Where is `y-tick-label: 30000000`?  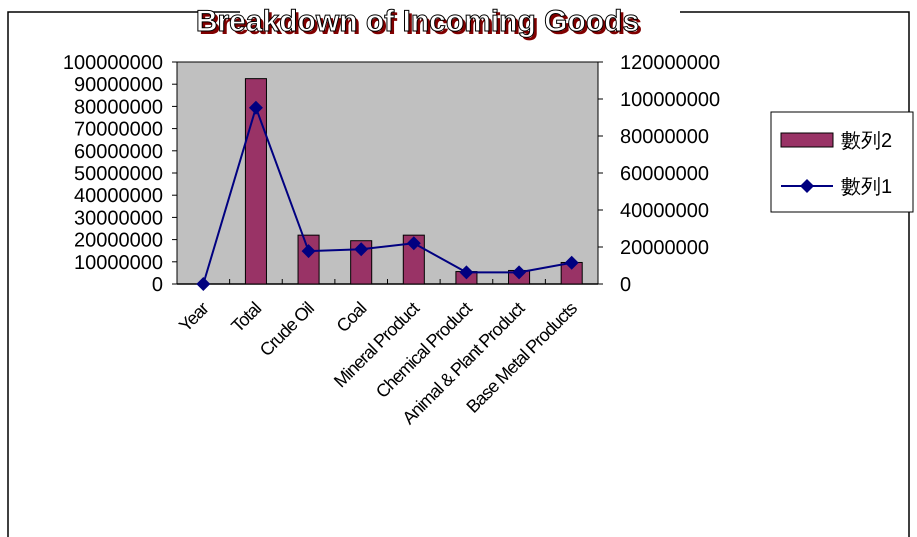
y-tick-label: 30000000 is located at coordinates (118, 218).